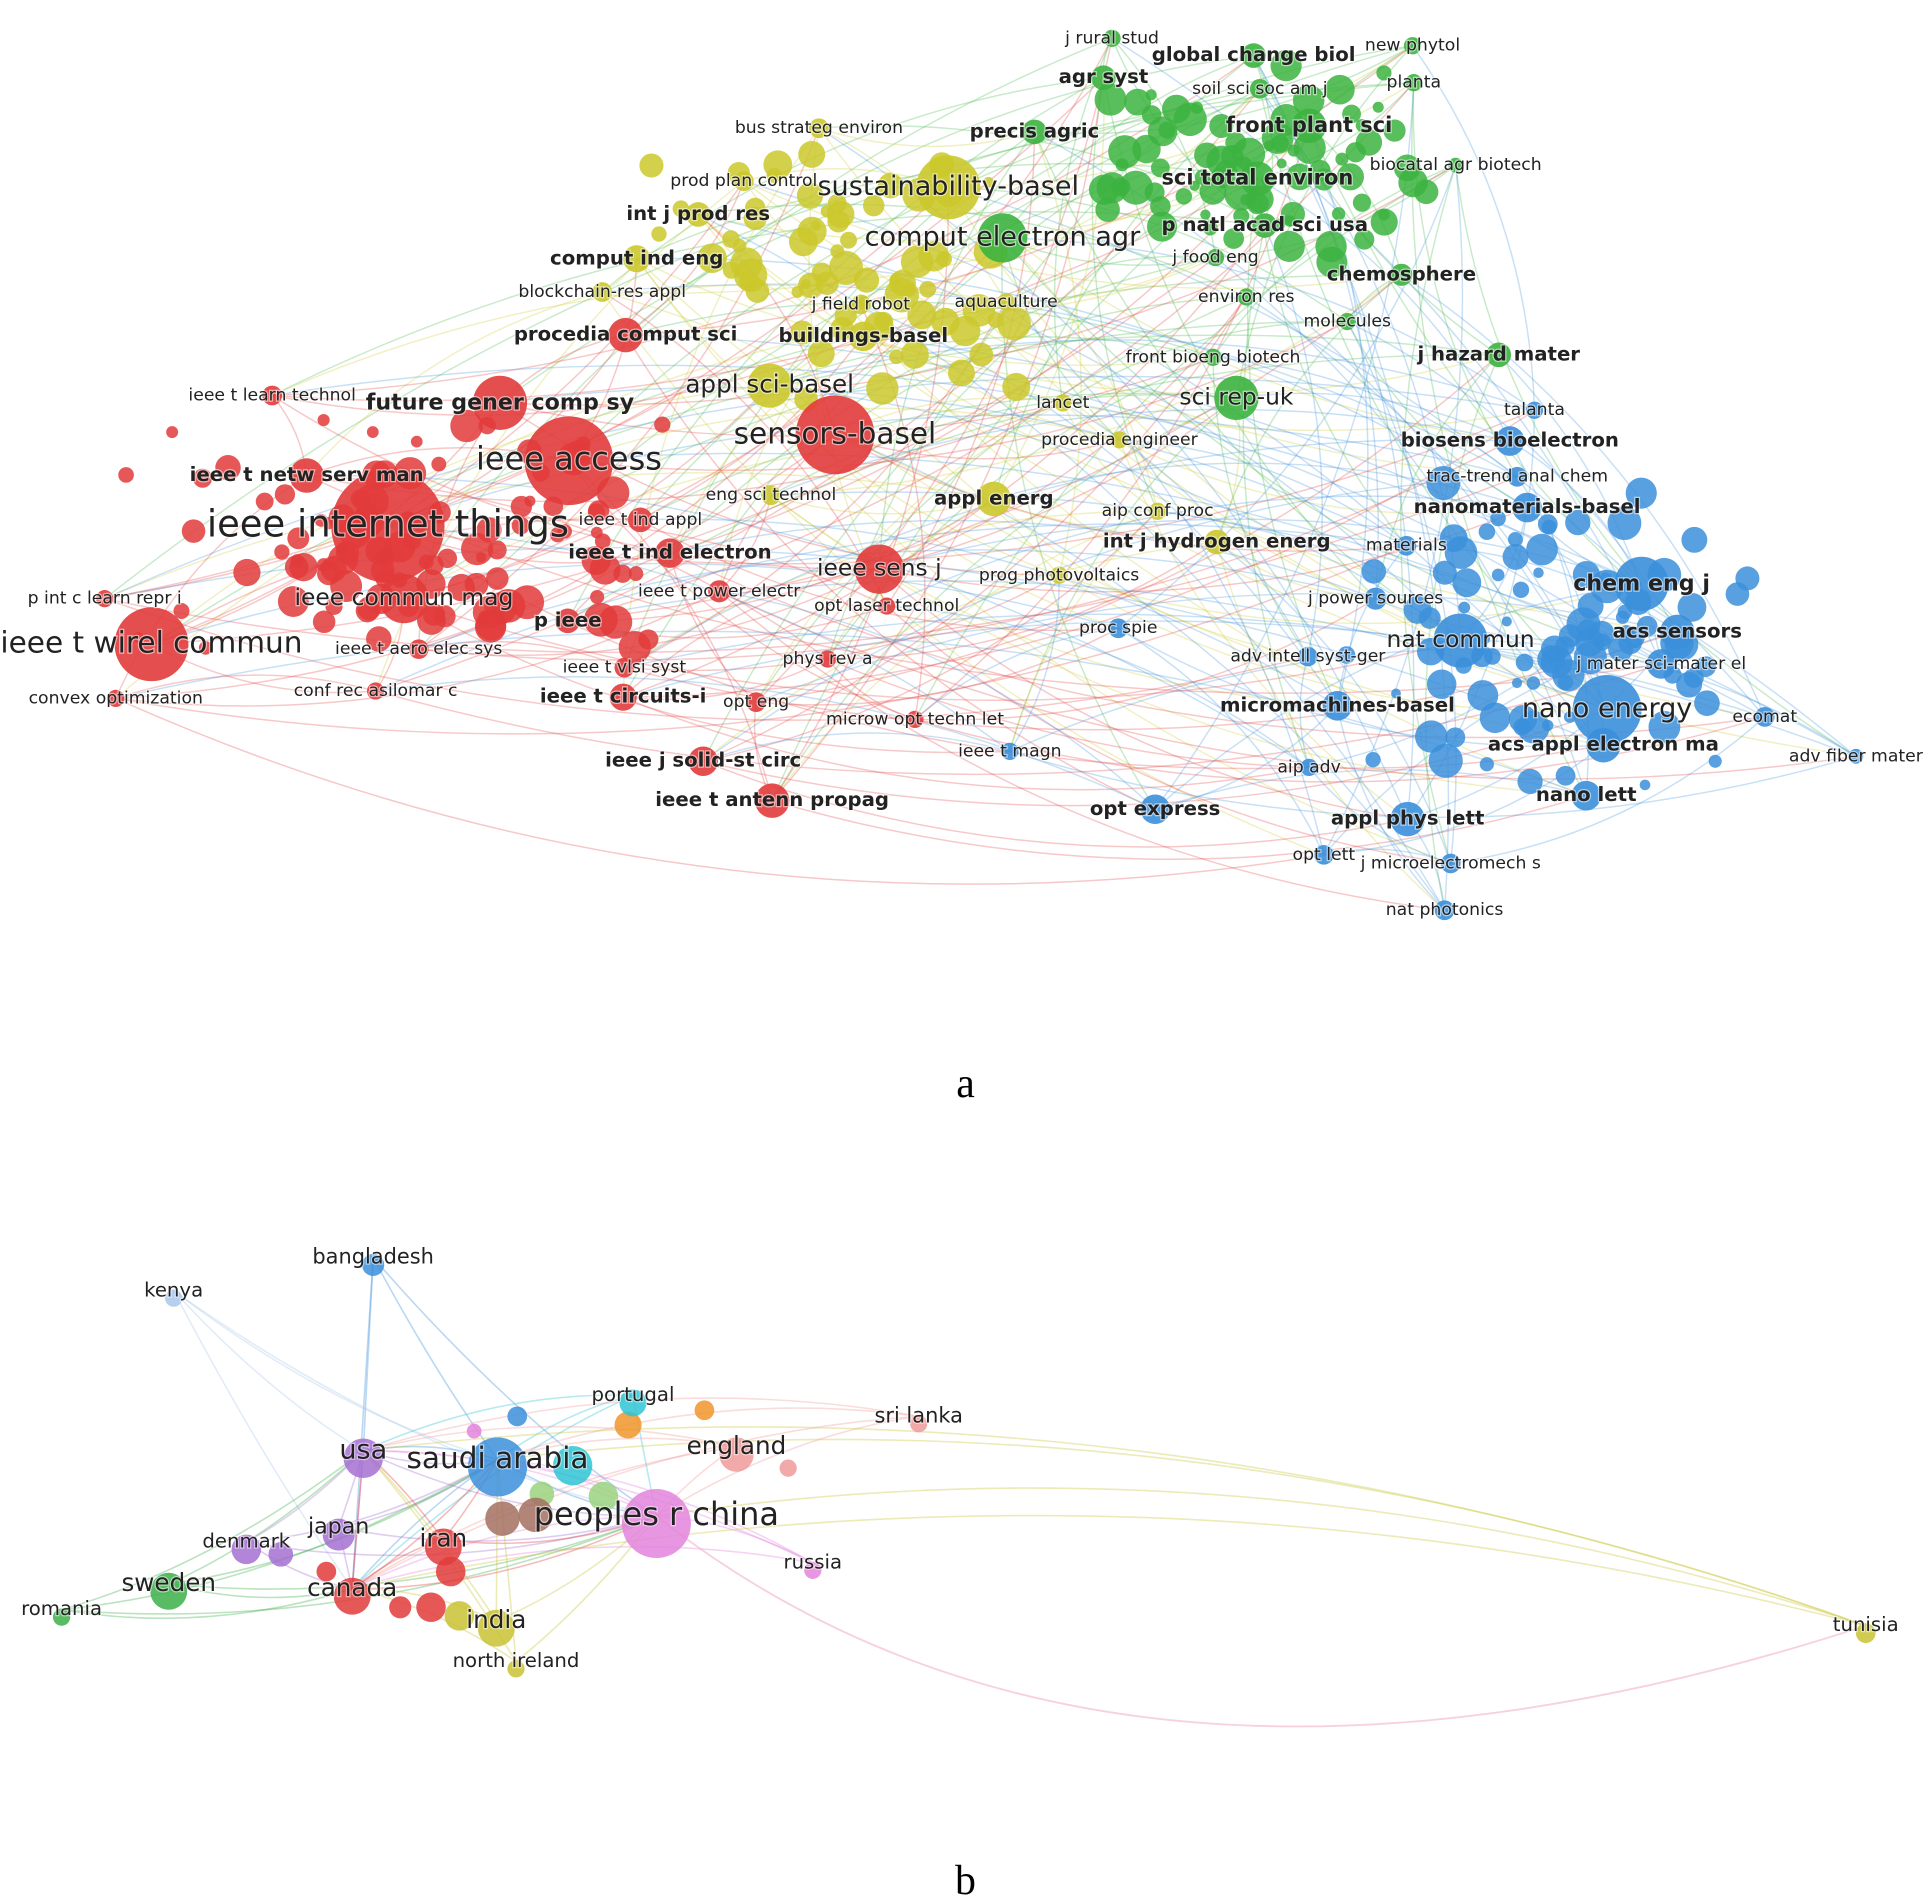  I want to click on node-label: japan, so click(338, 1527).